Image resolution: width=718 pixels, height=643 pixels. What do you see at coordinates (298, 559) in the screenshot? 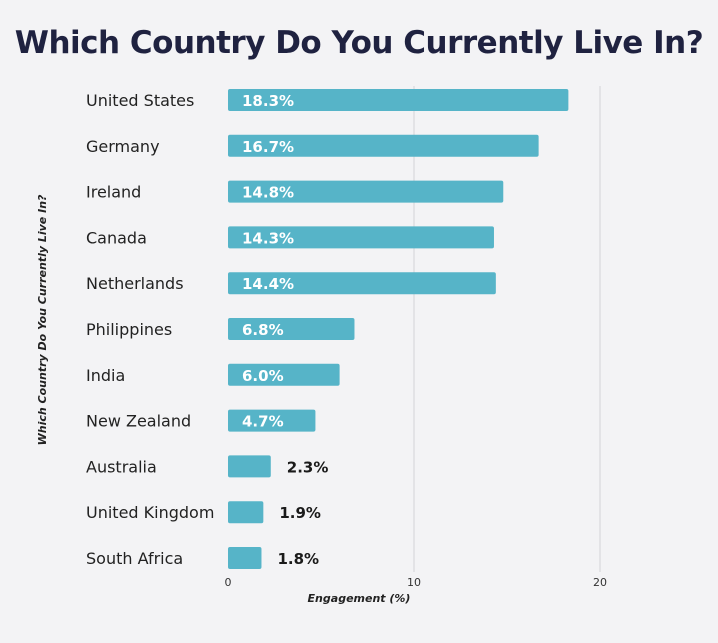
I see `value-label-10: 1.8%` at bounding box center [298, 559].